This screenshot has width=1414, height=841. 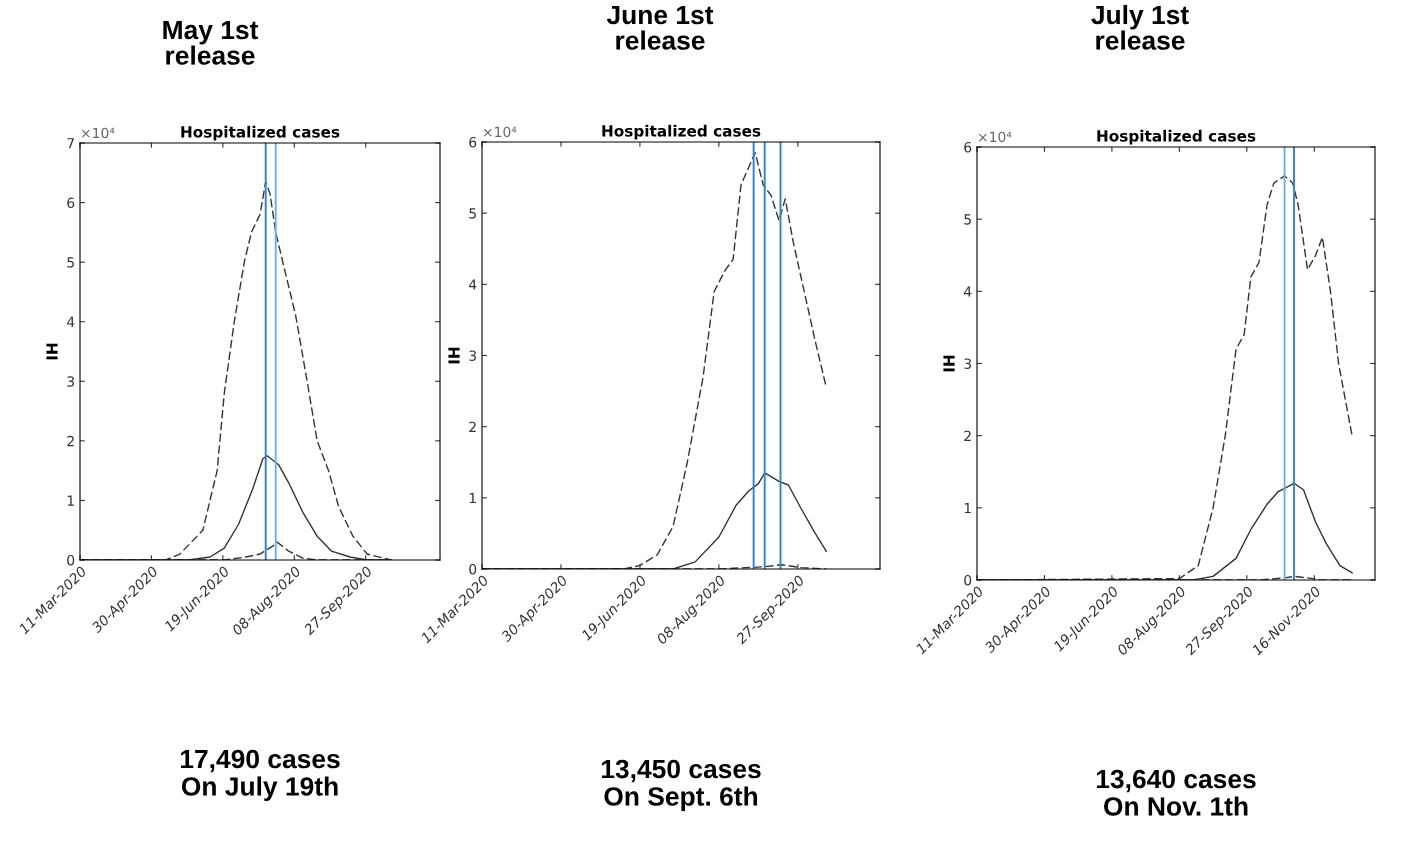 What do you see at coordinates (260, 775) in the screenshot?
I see `text: 17,490 cases On July 19th` at bounding box center [260, 775].